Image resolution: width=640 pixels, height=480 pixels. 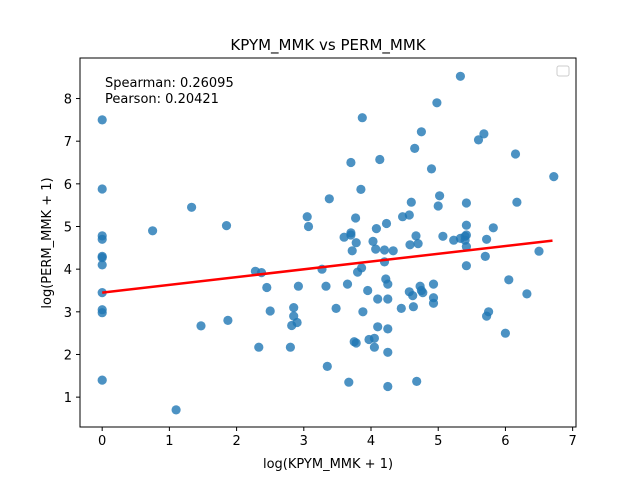 I want to click on y-tick-label: 4, so click(x=68, y=270).